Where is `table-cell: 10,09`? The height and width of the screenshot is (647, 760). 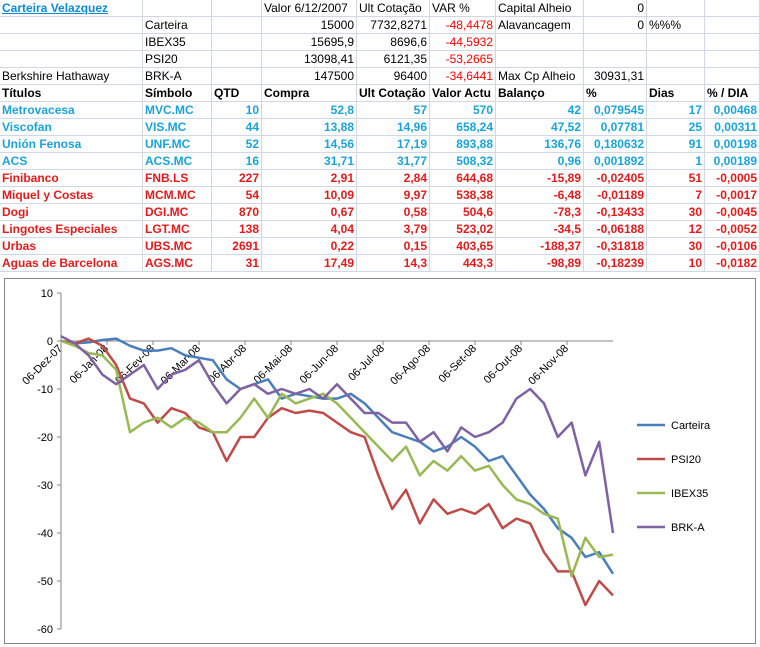
table-cell: 10,09 is located at coordinates (309, 195).